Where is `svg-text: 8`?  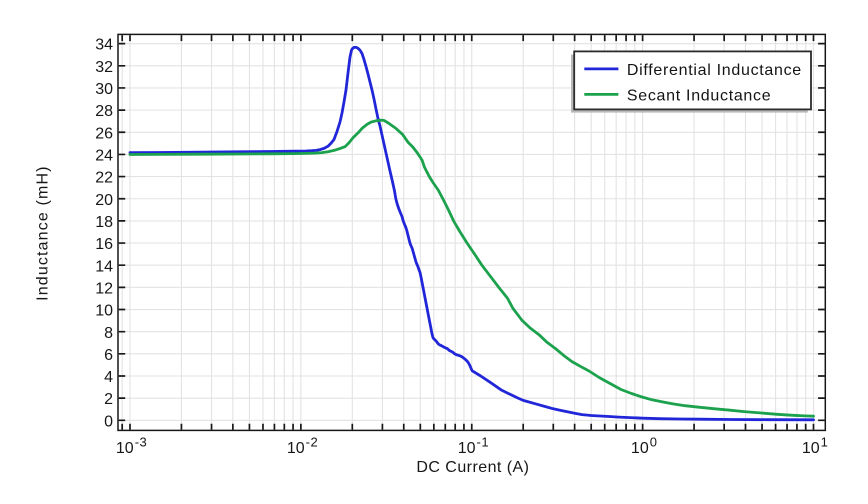
svg-text: 8 is located at coordinates (108, 333).